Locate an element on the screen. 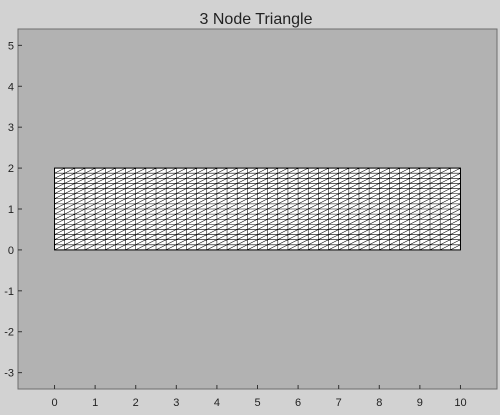 This screenshot has height=415, width=500. x-axis: 0 1 2 3 4 5 6 7 8 9 10 is located at coordinates (259, 397).